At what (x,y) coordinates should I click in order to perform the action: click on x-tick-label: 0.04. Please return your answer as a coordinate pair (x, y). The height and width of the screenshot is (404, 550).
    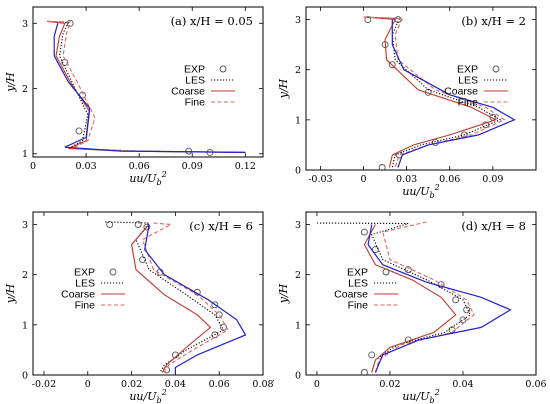
    Looking at the image, I should click on (175, 384).